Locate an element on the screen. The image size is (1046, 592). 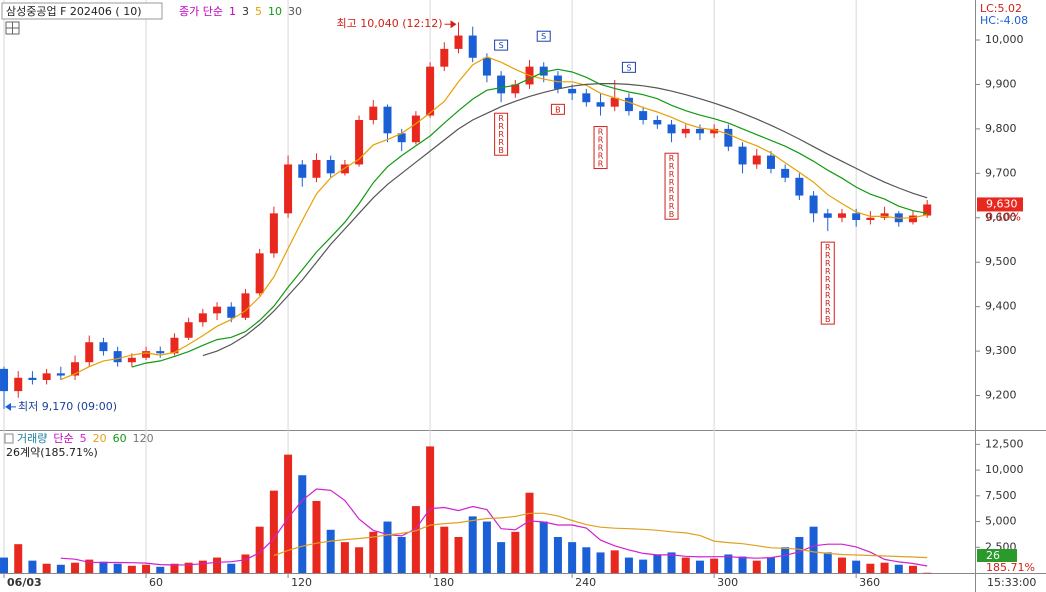
y-tick-label: 9,400 is located at coordinates (1001, 306).